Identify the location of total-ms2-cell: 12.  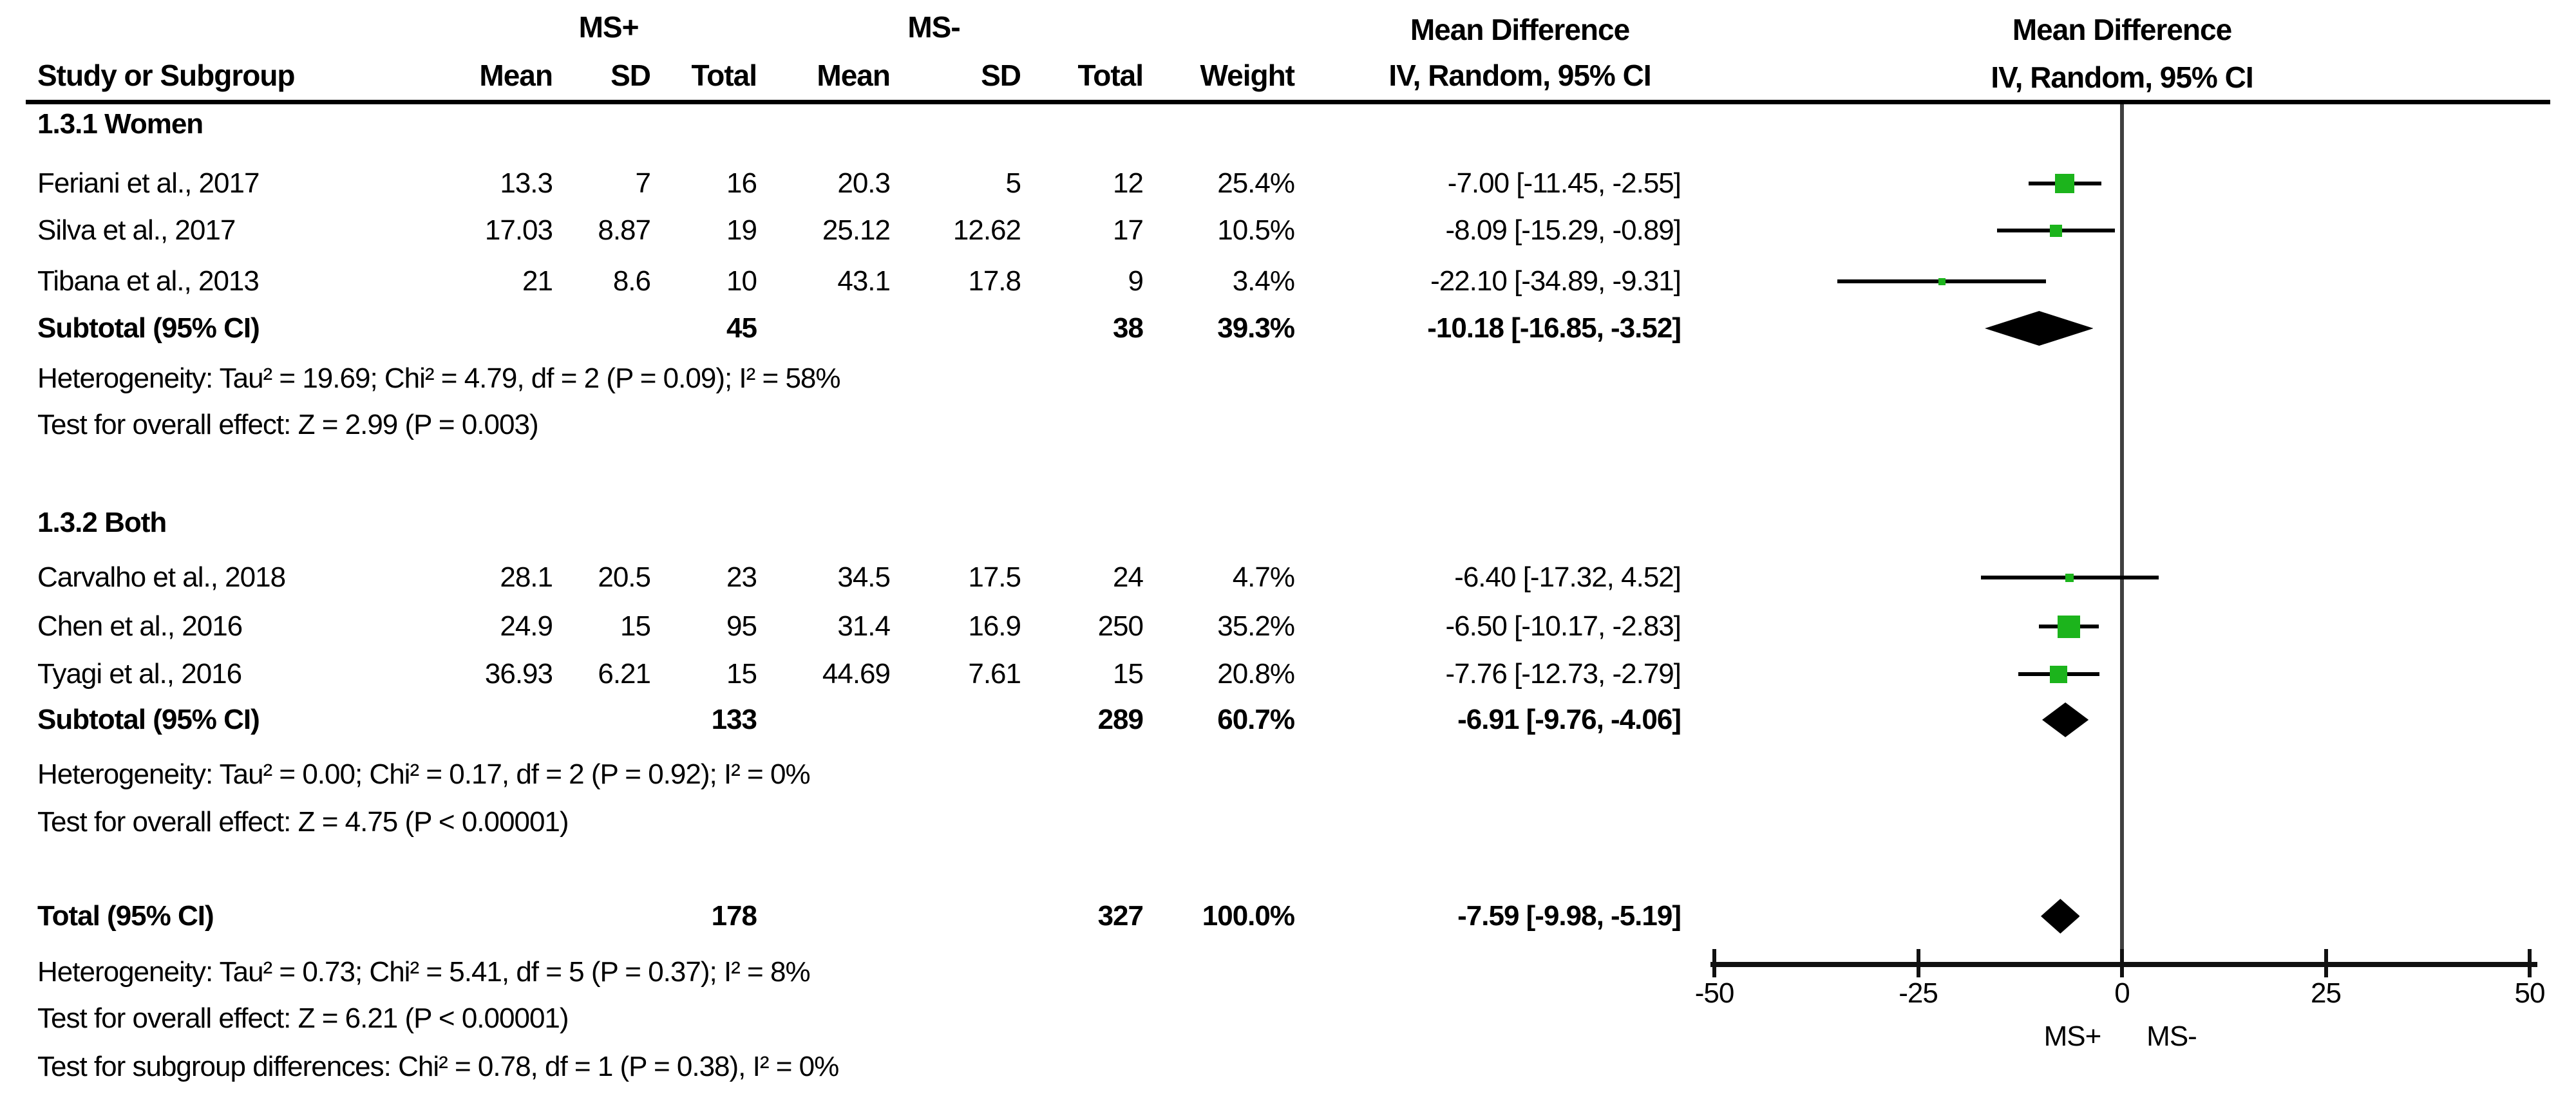
(1128, 183).